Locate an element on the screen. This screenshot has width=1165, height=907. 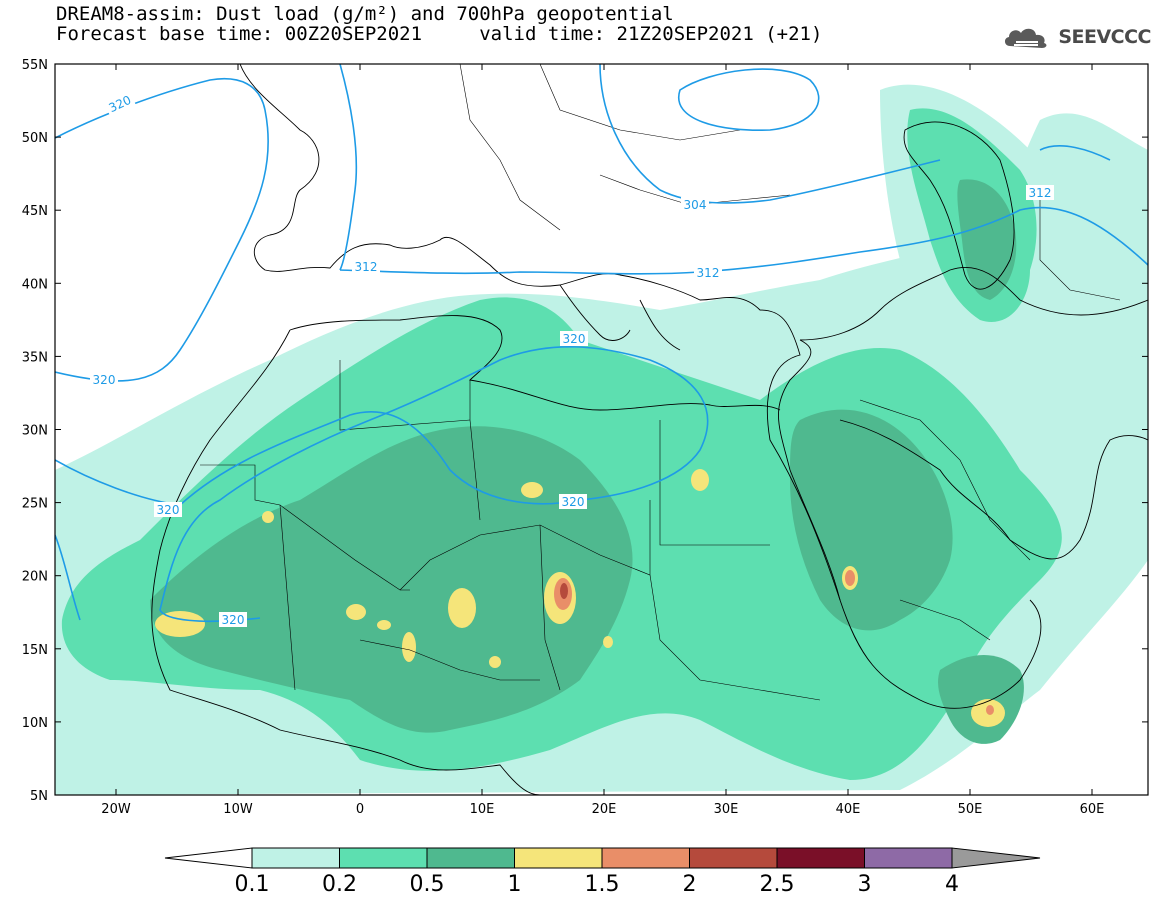
lat-tick-label: 55N is located at coordinates (35, 65).